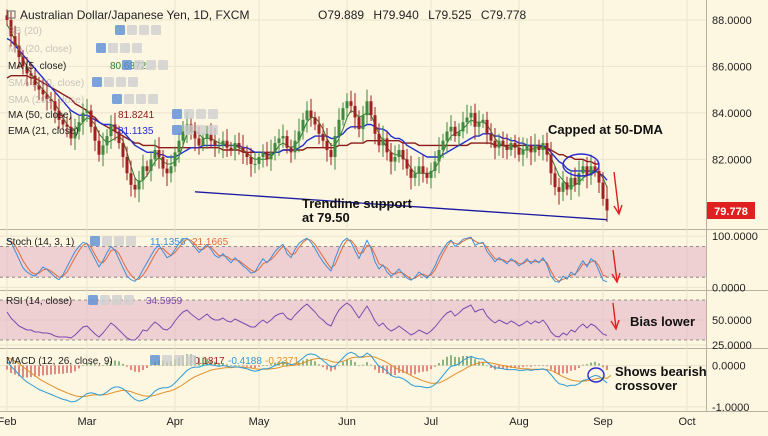 Image resolution: width=768 pixels, height=436 pixels. Describe the element at coordinates (153, 195) in the screenshot. I see `legend-control-icons` at that location.